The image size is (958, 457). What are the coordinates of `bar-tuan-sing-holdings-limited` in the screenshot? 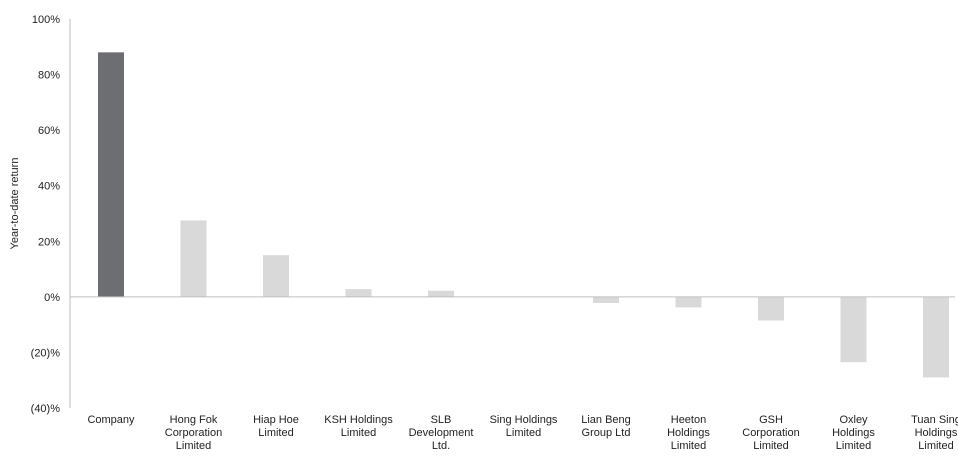 It's located at (936, 337).